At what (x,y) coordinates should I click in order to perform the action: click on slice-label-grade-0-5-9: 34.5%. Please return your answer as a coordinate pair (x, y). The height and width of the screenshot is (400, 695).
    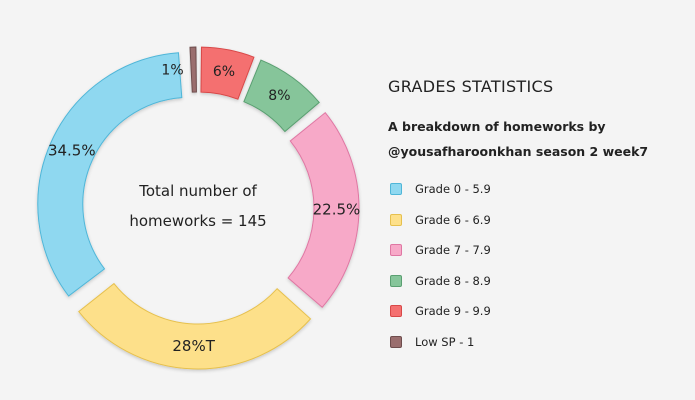
    Looking at the image, I should click on (72, 151).